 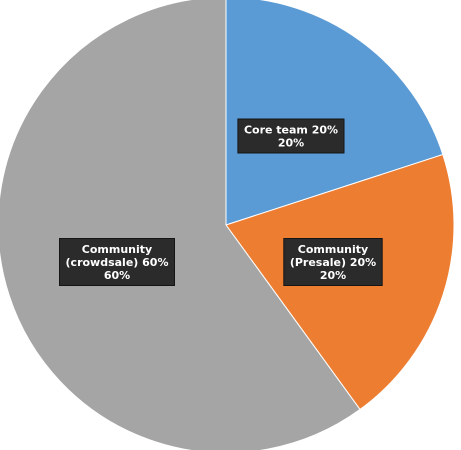 I want to click on data-label-text: Core team 20%, so click(x=291, y=130).